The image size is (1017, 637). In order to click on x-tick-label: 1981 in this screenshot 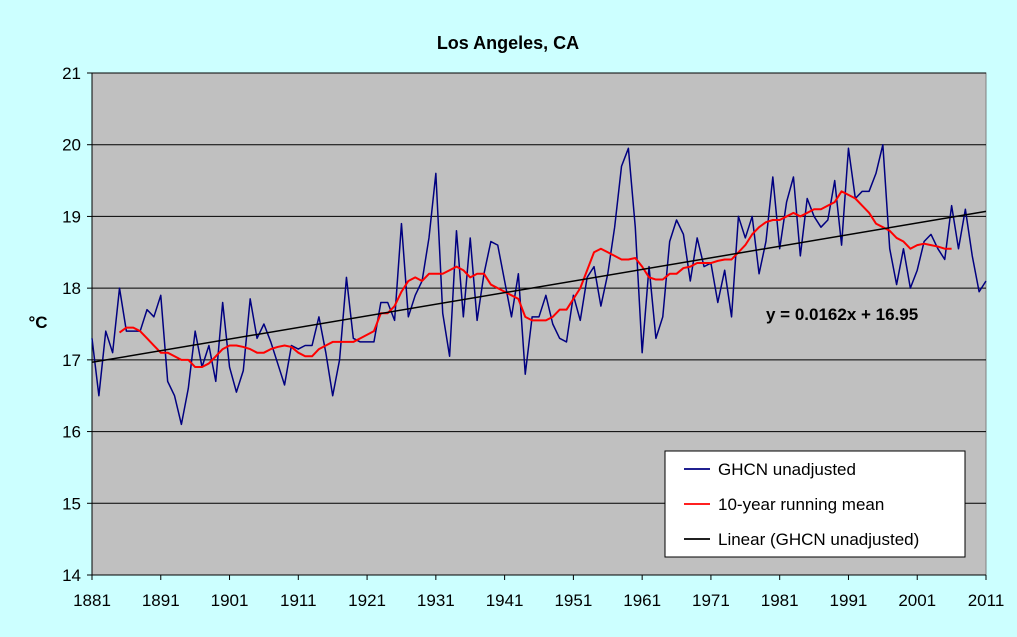, I will do `click(780, 600)`.